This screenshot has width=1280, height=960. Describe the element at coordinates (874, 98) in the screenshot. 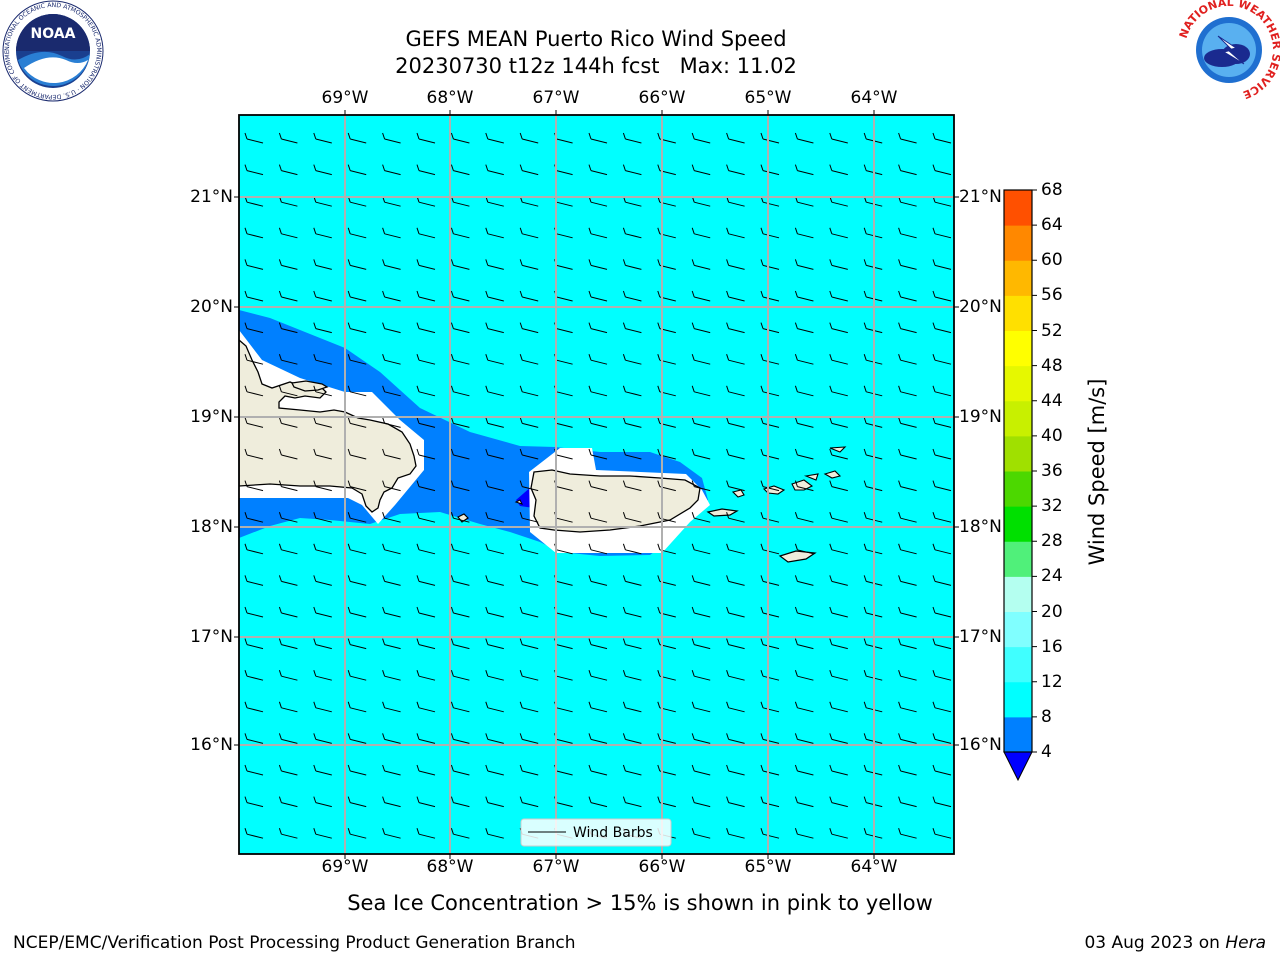

I see `x-tick-label-top: 64°W` at that location.